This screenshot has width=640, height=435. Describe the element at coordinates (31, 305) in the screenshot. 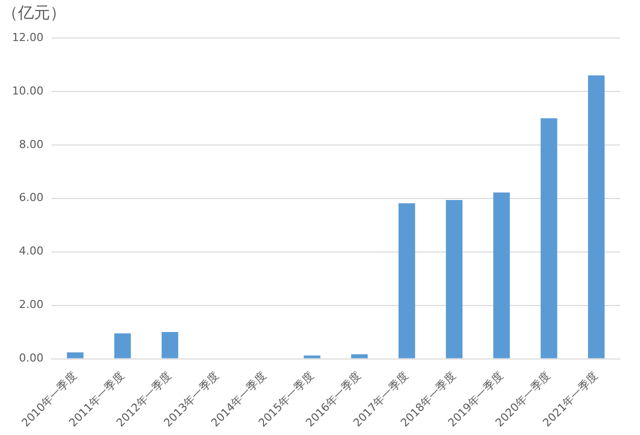

I see `y-tick-label: 2.00` at that location.